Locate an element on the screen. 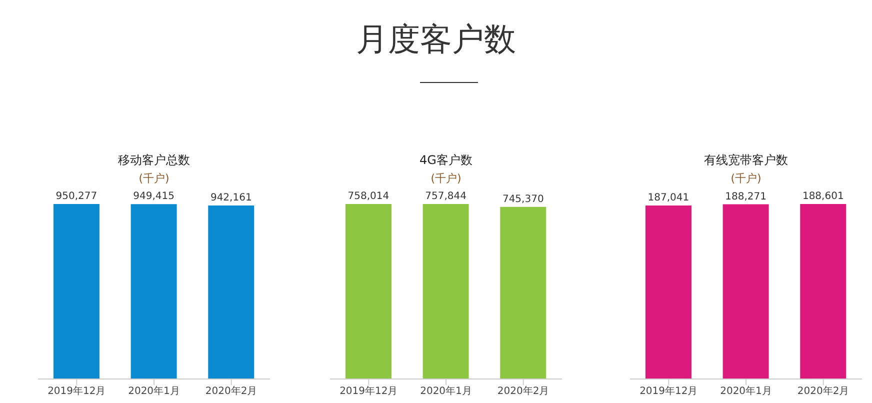 Image resolution: width=872 pixels, height=403 pixels. data-label: 757,844 is located at coordinates (445, 196).